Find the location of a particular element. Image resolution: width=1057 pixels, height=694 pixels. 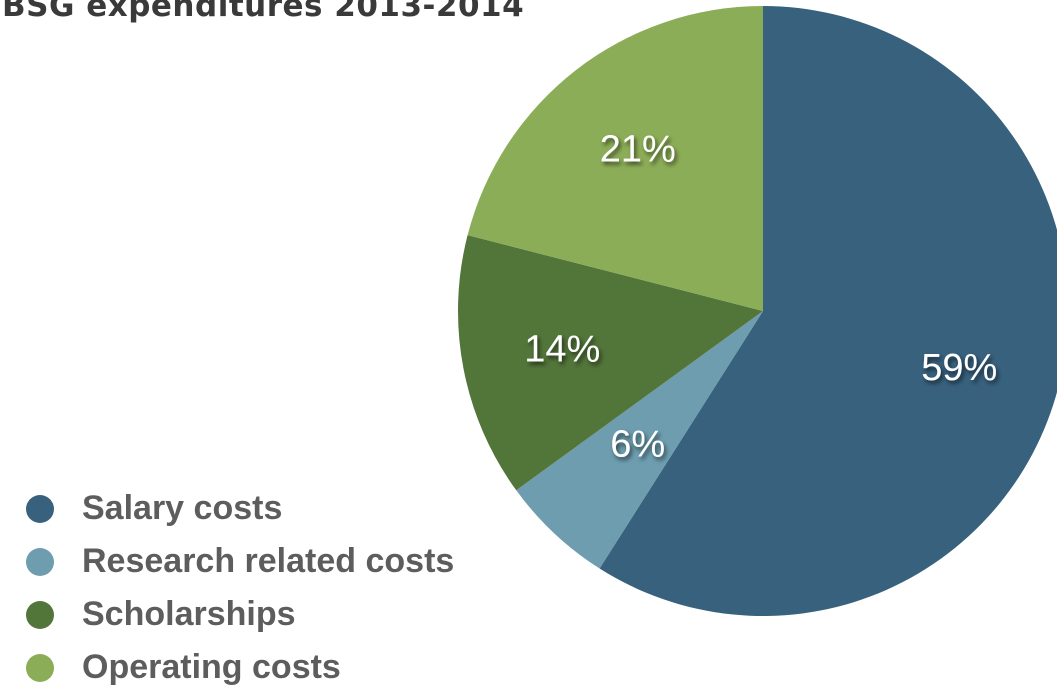

legend-label-research-related-costs: Research related costs is located at coordinates (268, 561).